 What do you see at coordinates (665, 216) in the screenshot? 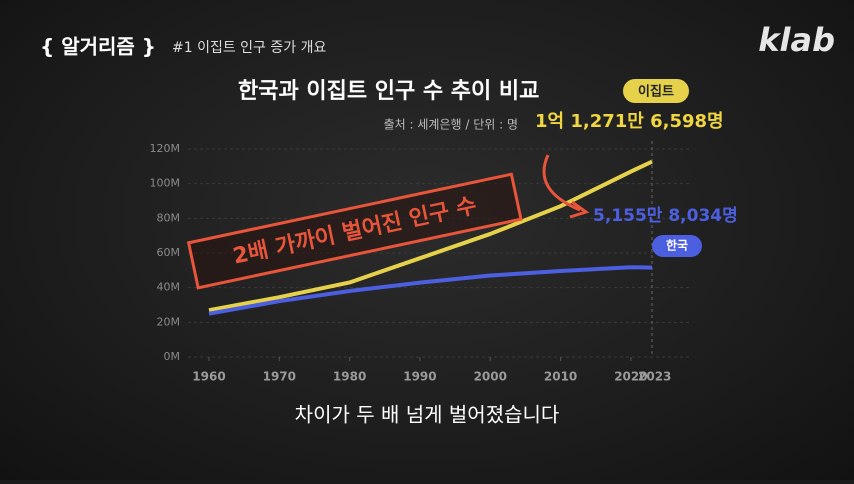
I see `korea-value-label: 5,155만 8,034명` at bounding box center [665, 216].